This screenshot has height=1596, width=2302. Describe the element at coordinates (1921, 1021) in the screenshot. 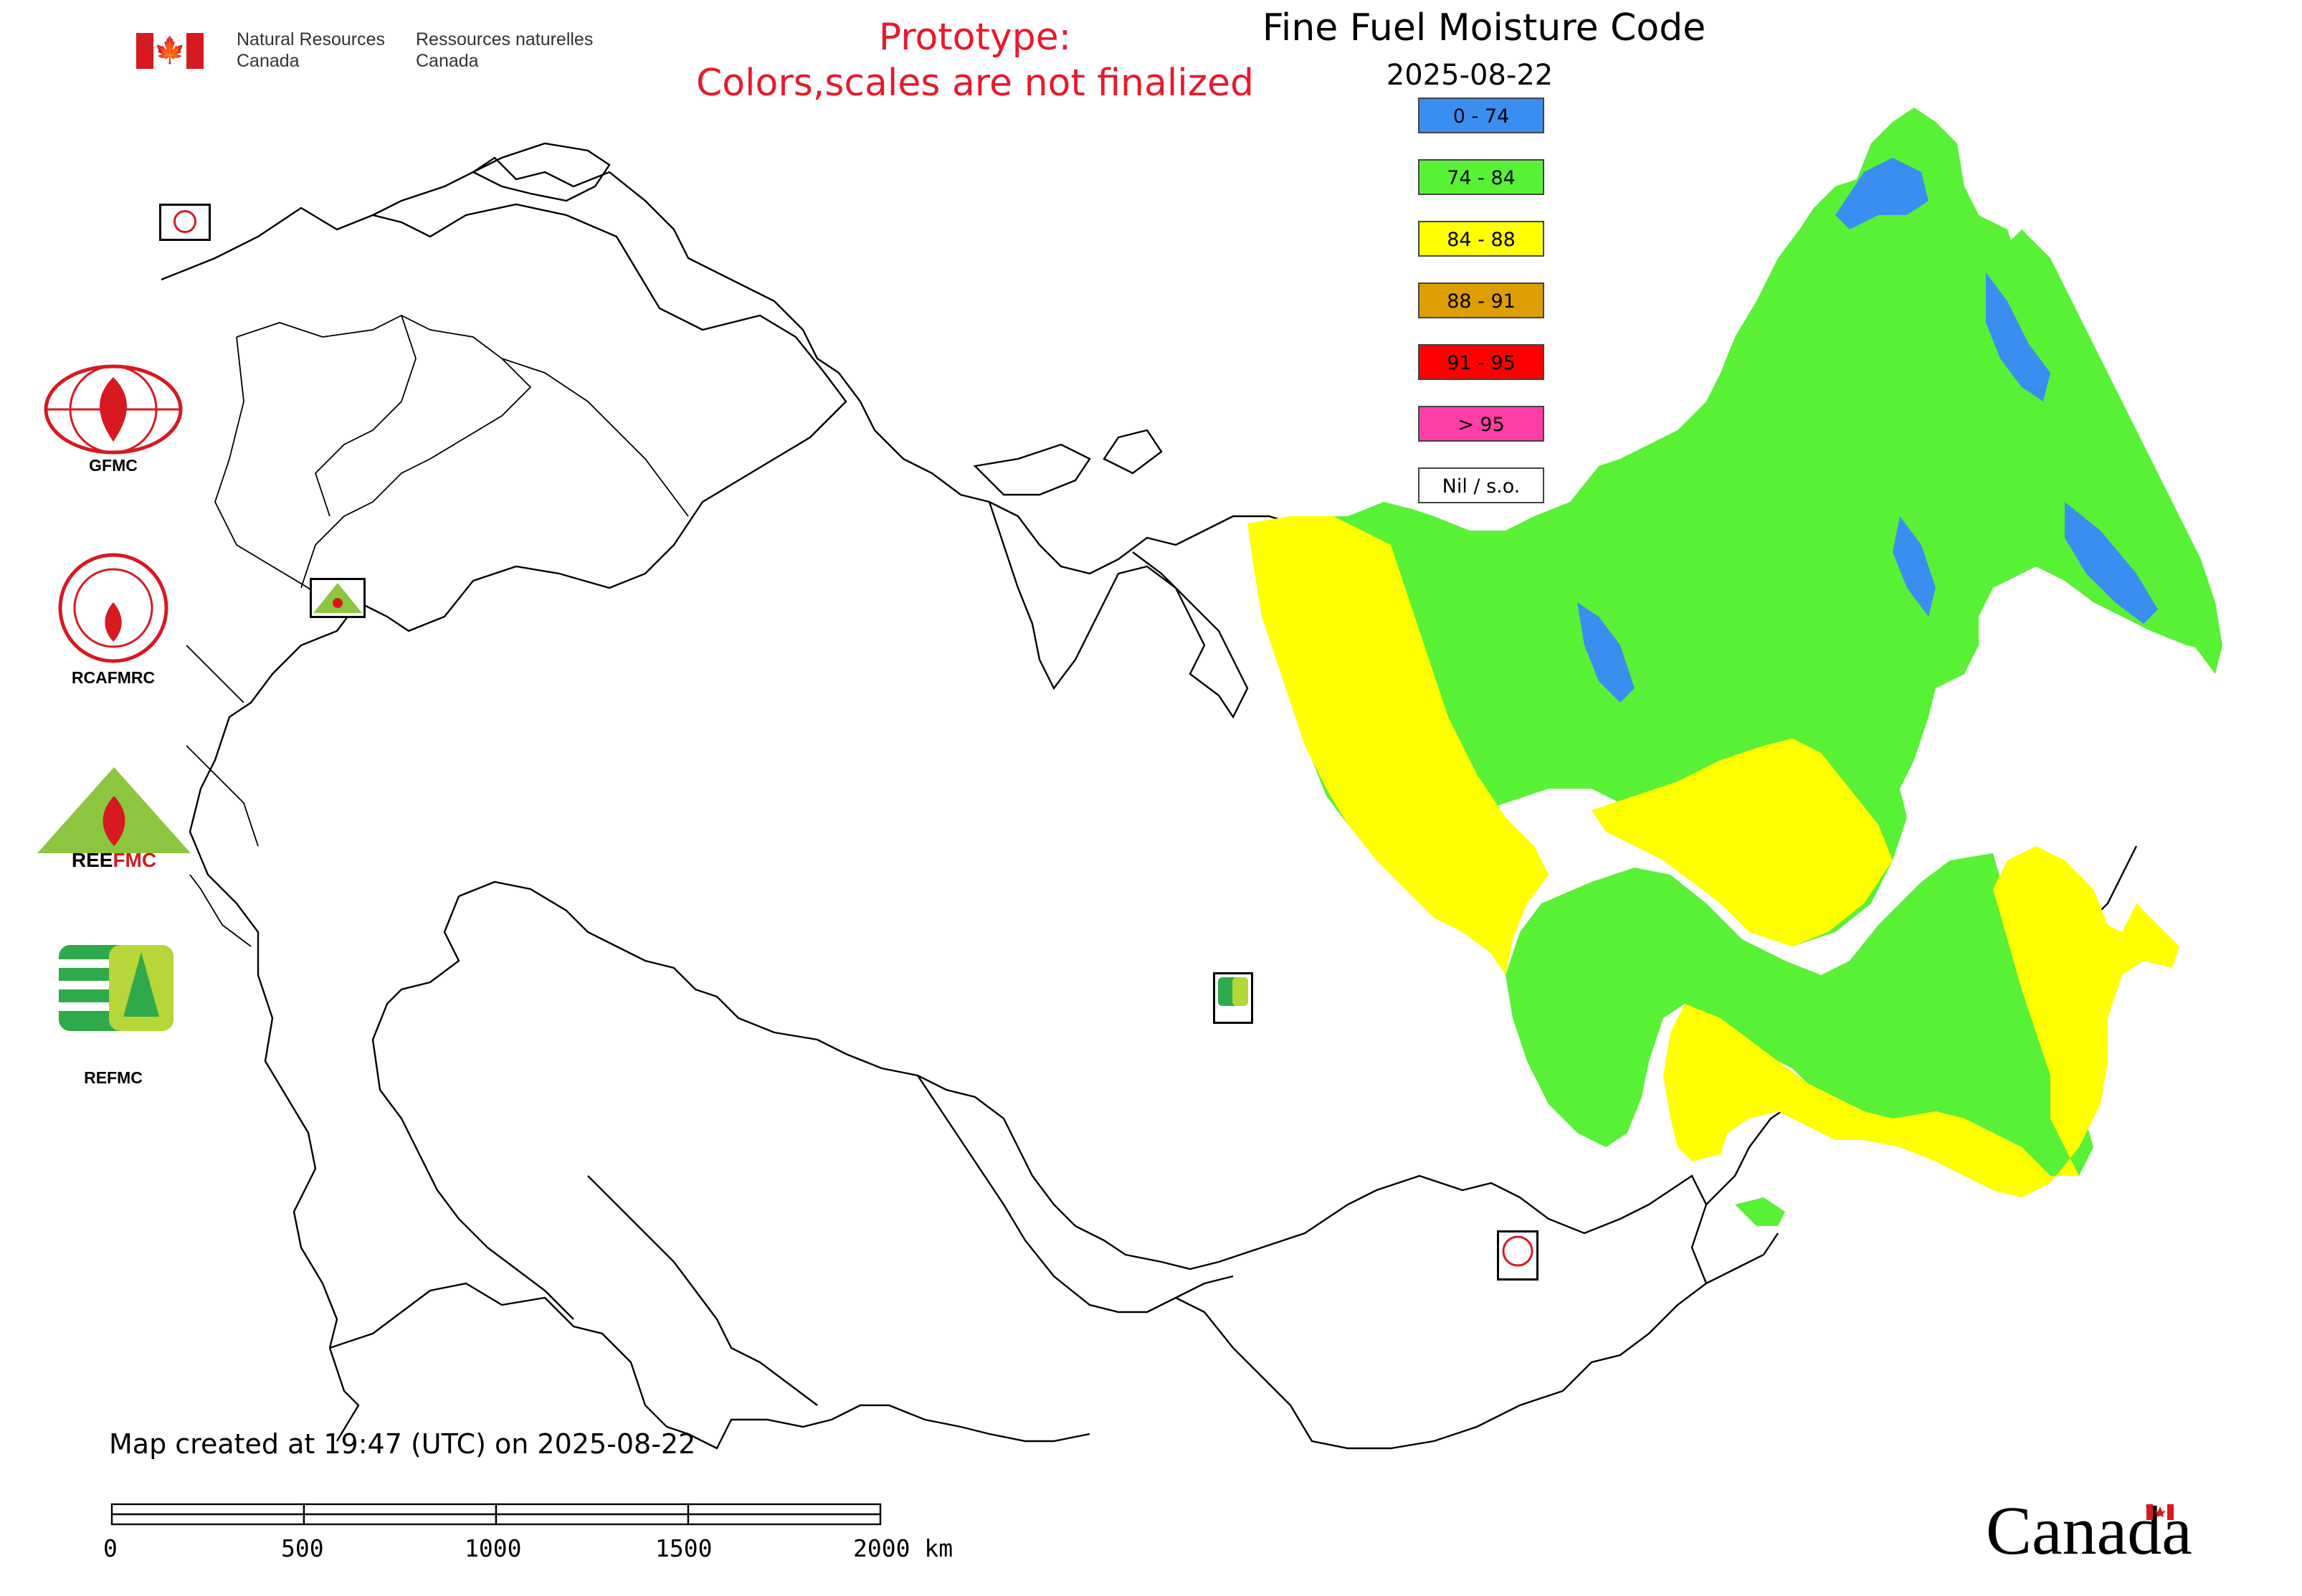

I see `raster-yellow-south` at that location.